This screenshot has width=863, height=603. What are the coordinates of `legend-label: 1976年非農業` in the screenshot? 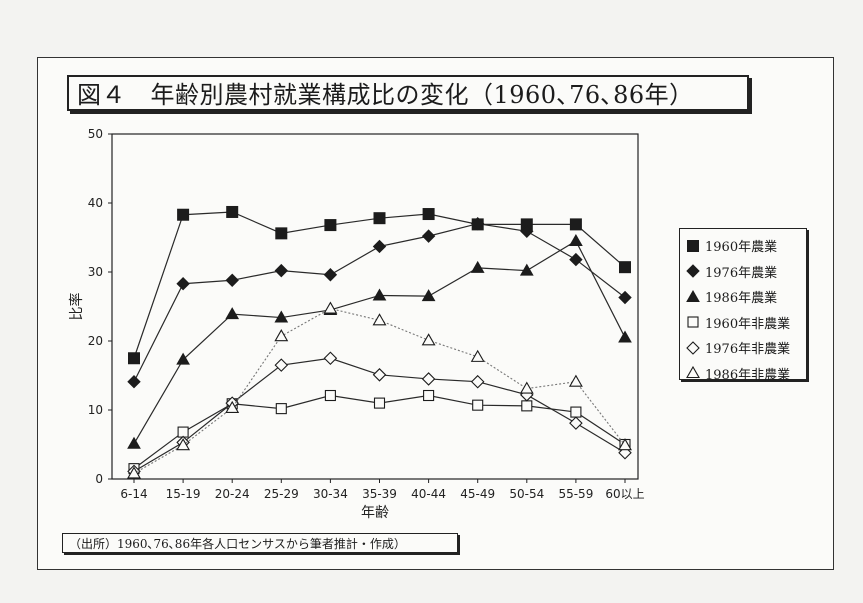 It's located at (748, 350).